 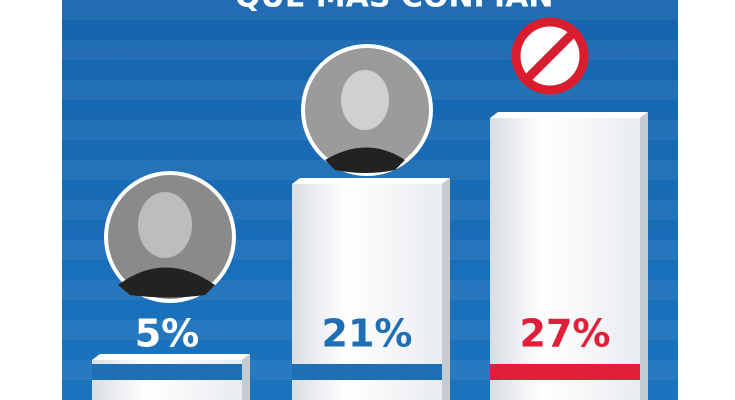 I want to click on value-label: 27%, so click(x=565, y=334).